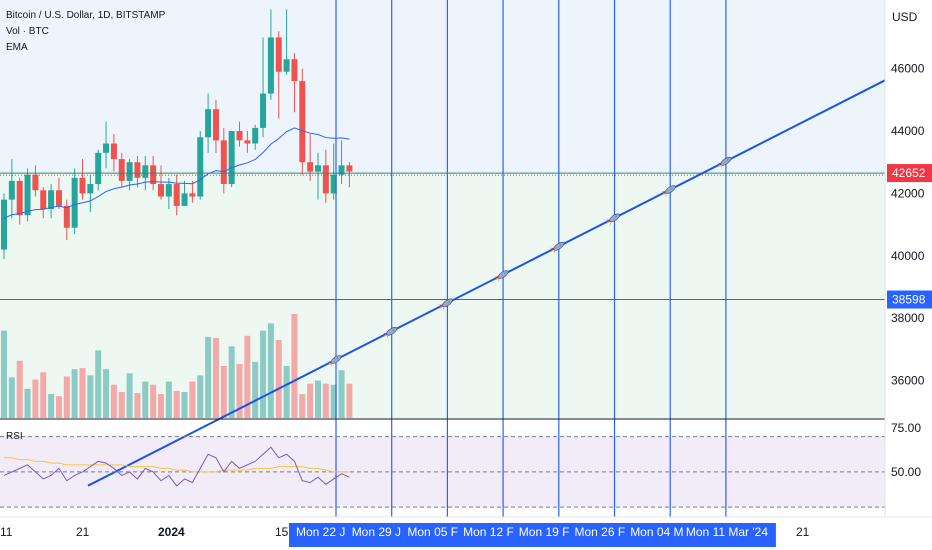 The height and width of the screenshot is (550, 932). What do you see at coordinates (909, 173) in the screenshot?
I see `last-price-label: 42652` at bounding box center [909, 173].